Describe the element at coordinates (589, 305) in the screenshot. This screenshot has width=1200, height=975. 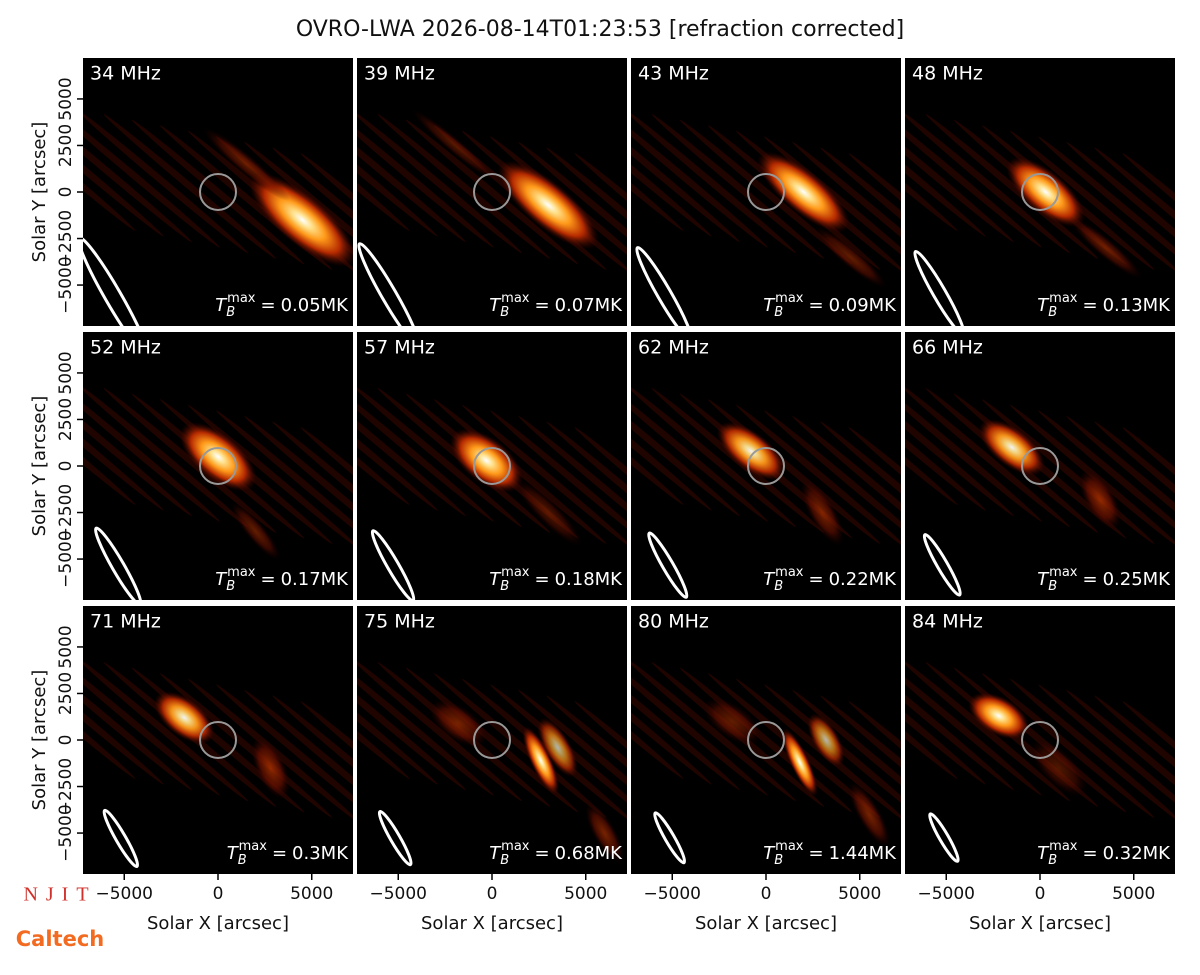
I see `tb-value: 0.07MK` at that location.